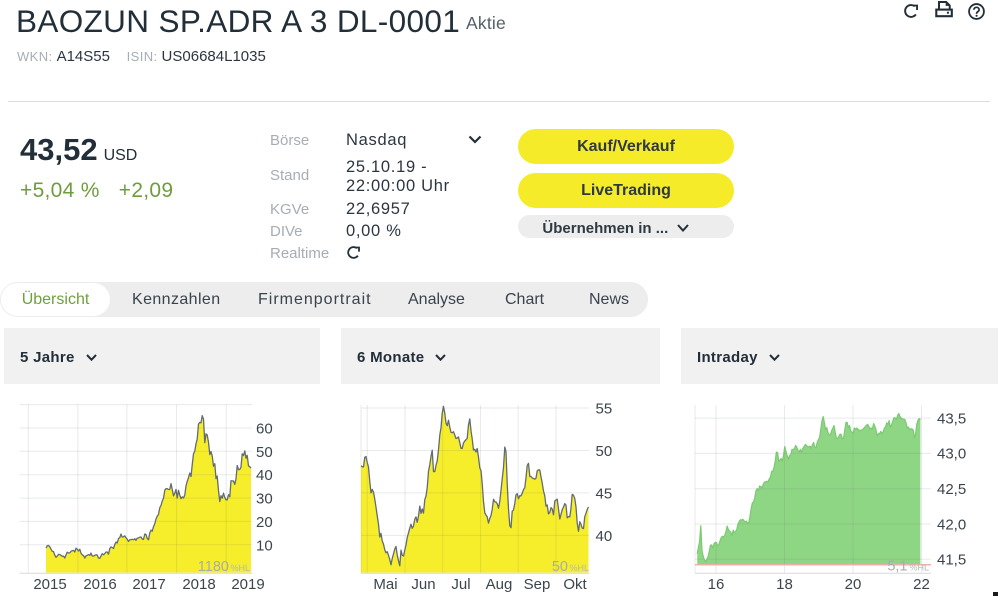  I want to click on svg-text: Sep, so click(537, 584).